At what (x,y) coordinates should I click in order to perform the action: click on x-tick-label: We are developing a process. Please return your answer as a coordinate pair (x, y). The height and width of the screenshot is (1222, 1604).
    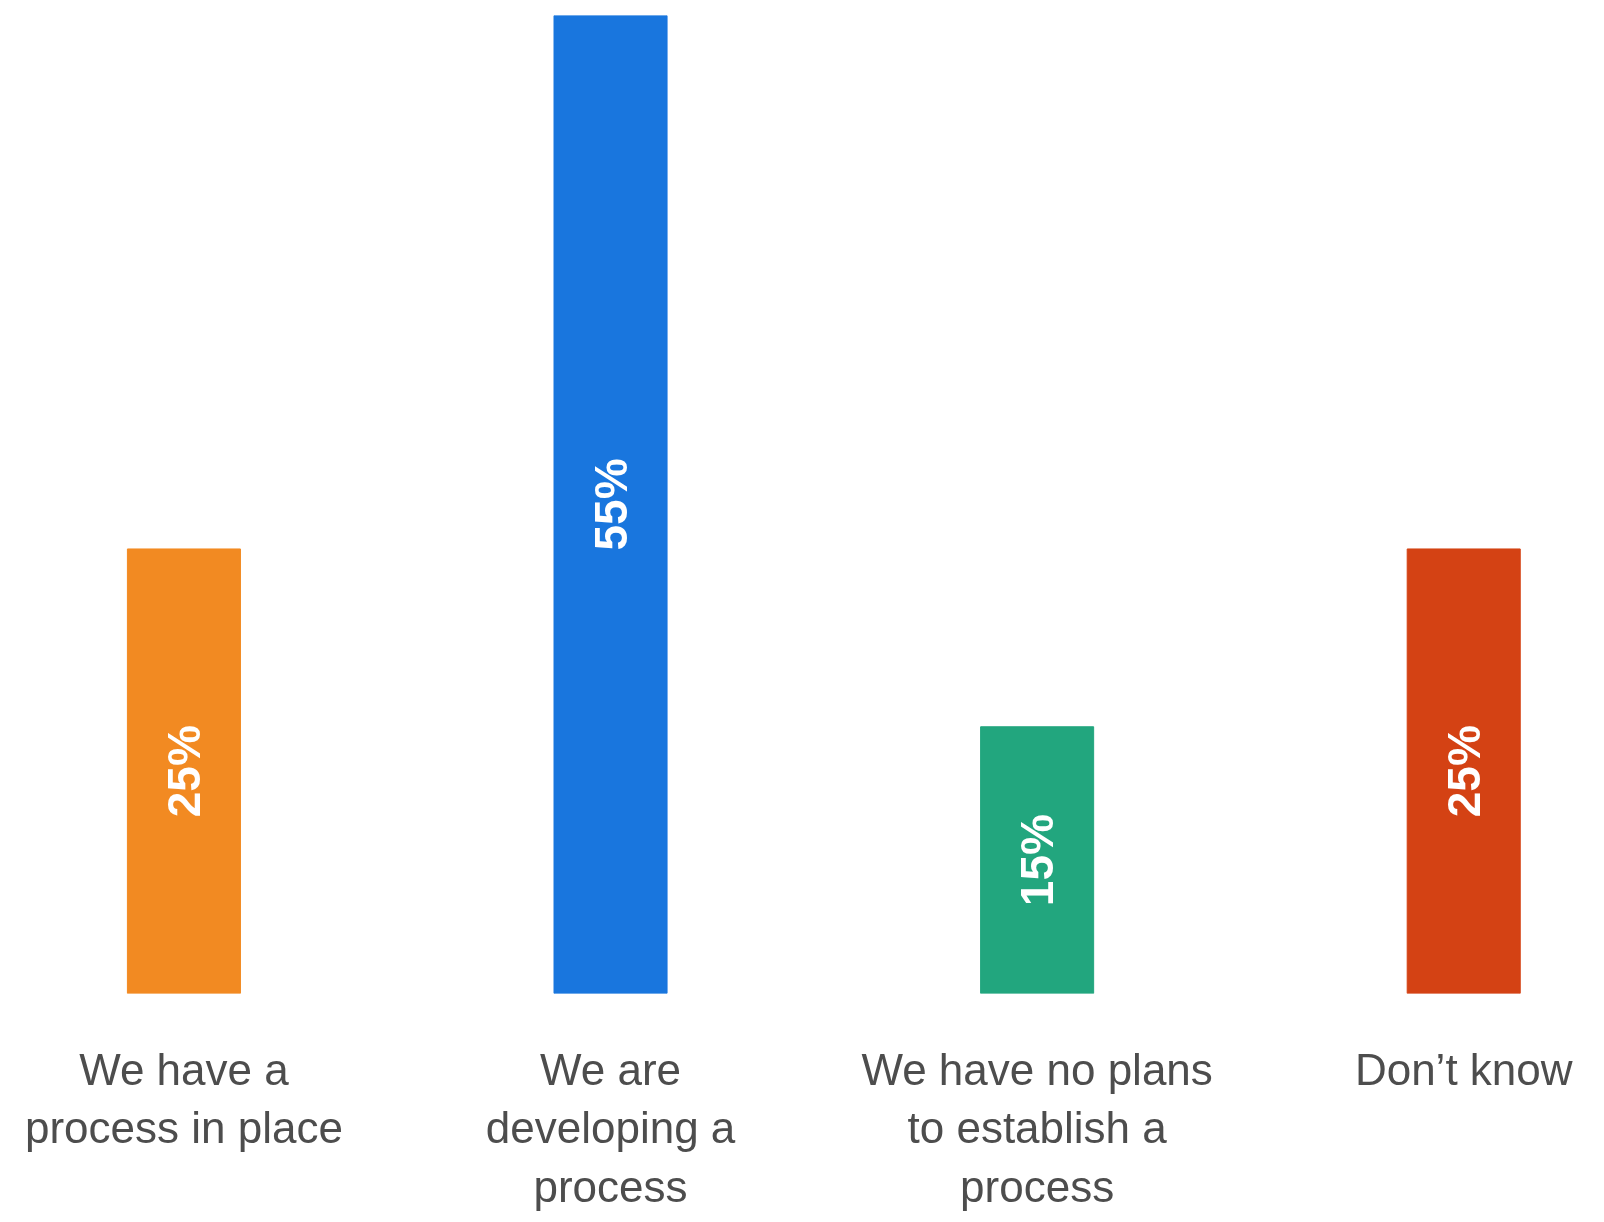
    Looking at the image, I should click on (610, 1128).